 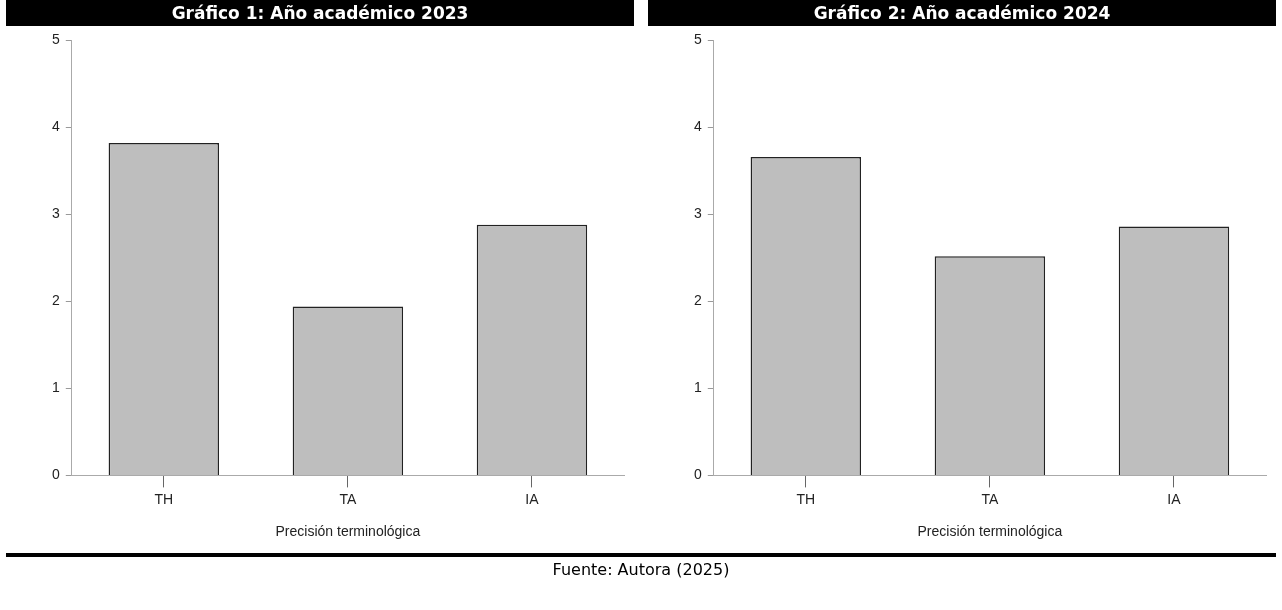 I want to click on chart-title: Gráfico 1: Año académico 2023, so click(x=320, y=13).